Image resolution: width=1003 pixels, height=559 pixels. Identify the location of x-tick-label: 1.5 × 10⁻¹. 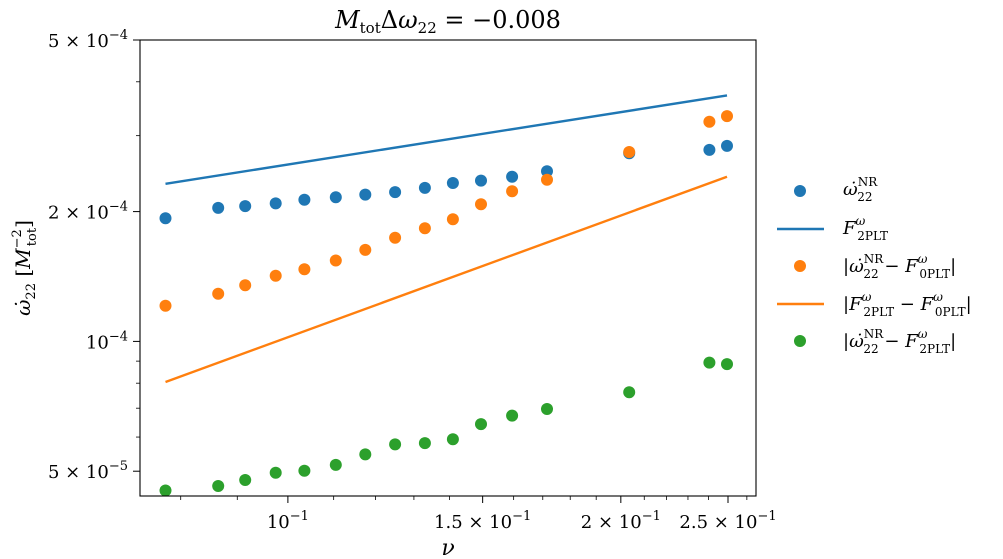
(482, 521).